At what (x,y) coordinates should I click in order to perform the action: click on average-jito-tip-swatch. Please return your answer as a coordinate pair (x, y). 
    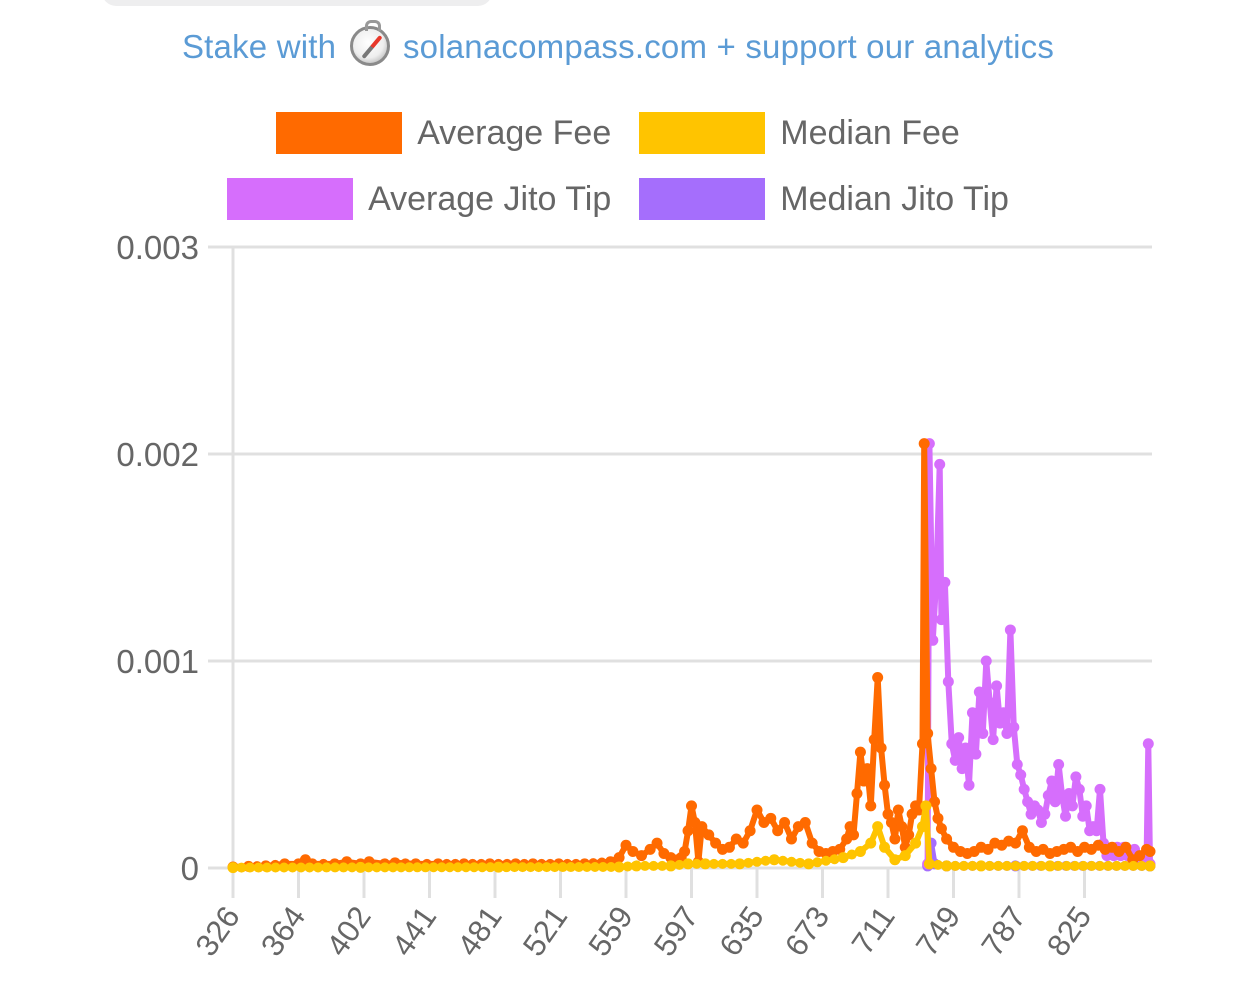
    Looking at the image, I should click on (290, 199).